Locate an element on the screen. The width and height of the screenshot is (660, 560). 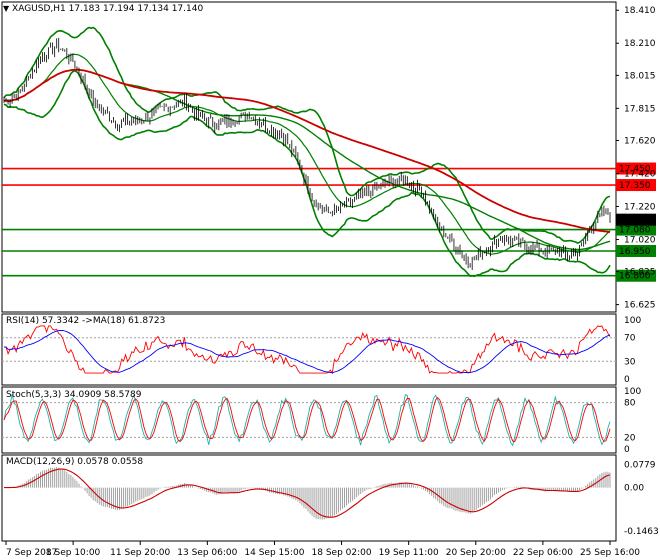
macd-title: MACD(12,26,9) 0.0578 0.0558 is located at coordinates (75, 462).